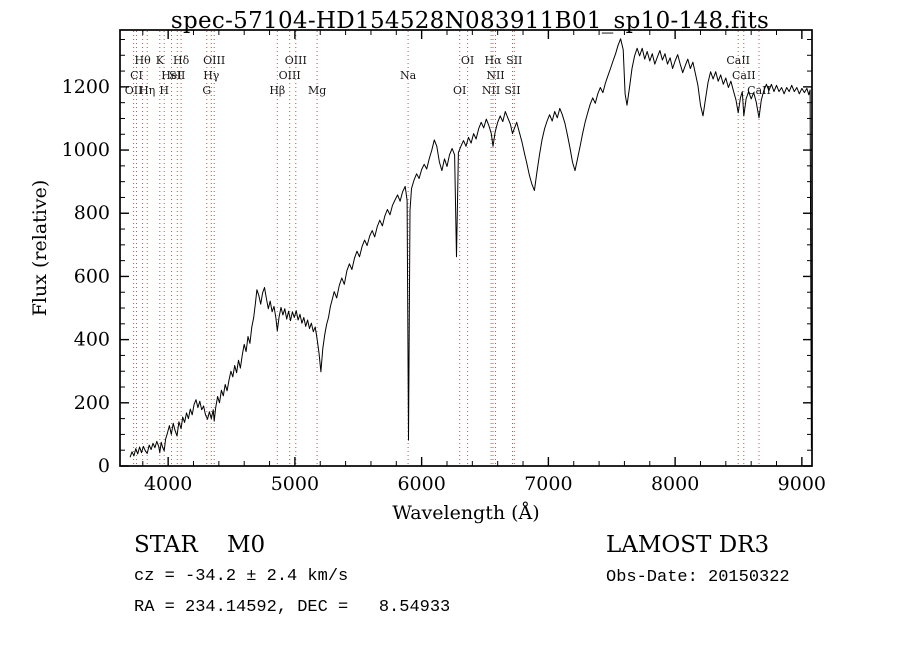 This screenshot has height=649, width=900. Describe the element at coordinates (92, 403) in the screenshot. I see `y-tick-label: 200` at that location.